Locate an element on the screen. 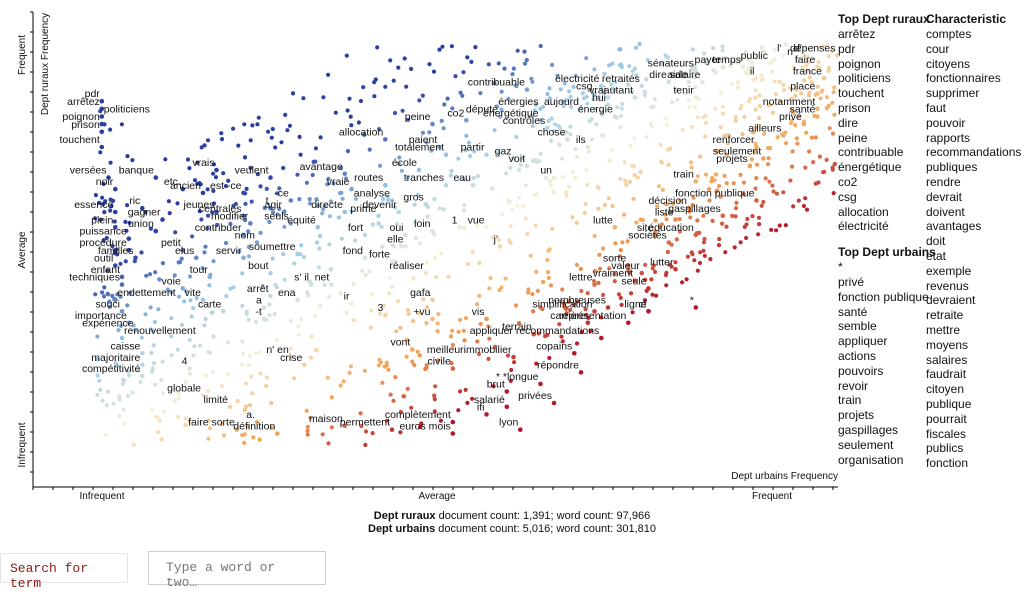 The image size is (1024, 595). characteristic-term: devrait is located at coordinates (944, 196).